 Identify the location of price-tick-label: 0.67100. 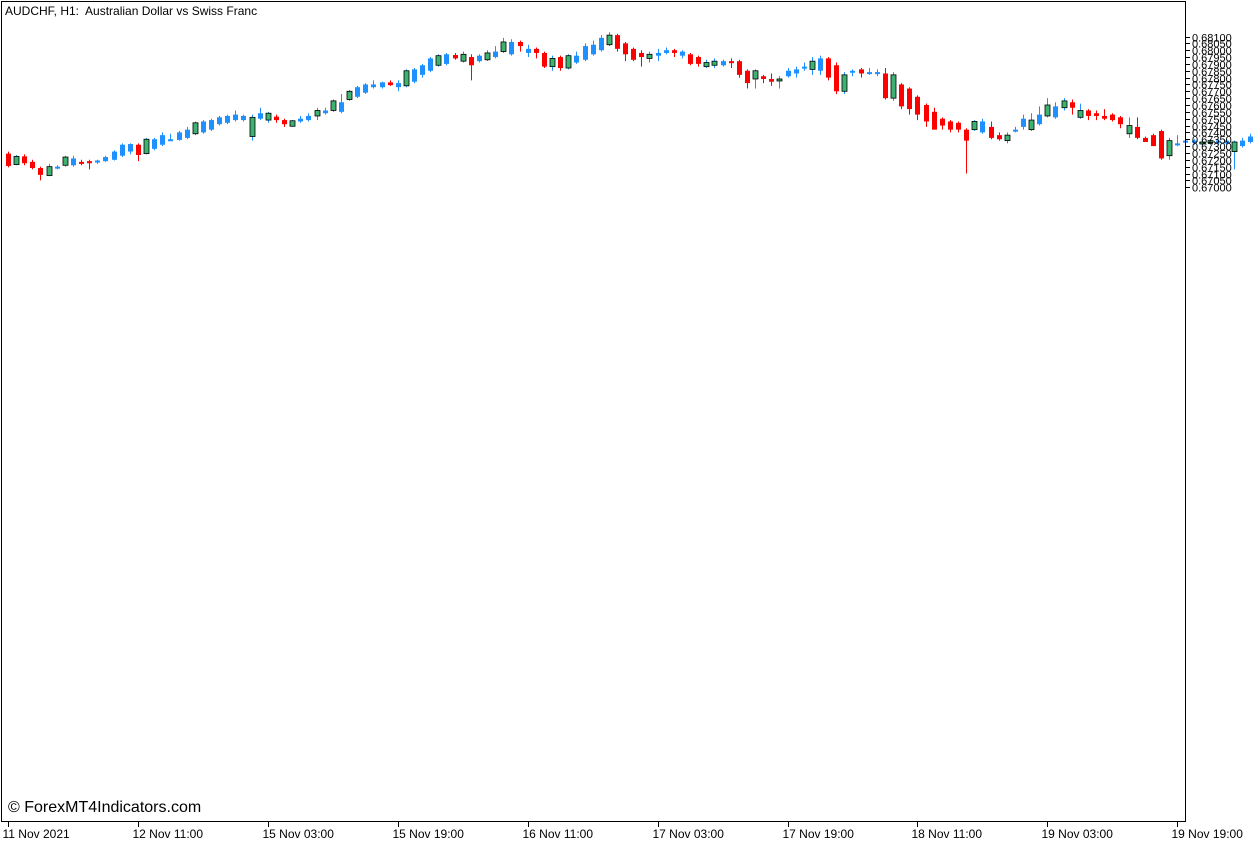
(1212, 176).